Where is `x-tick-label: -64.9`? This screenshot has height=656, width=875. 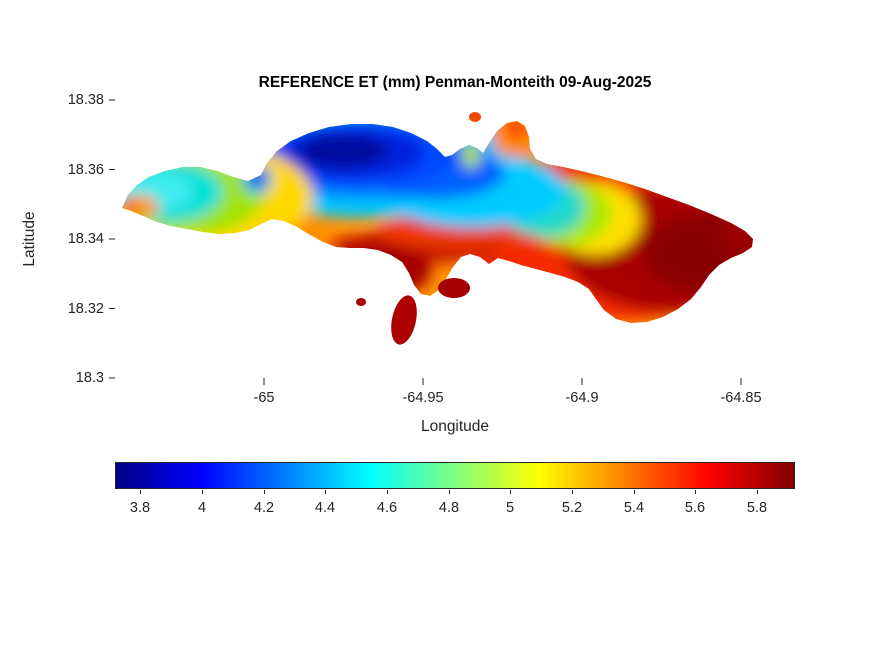 x-tick-label: -64.9 is located at coordinates (582, 398).